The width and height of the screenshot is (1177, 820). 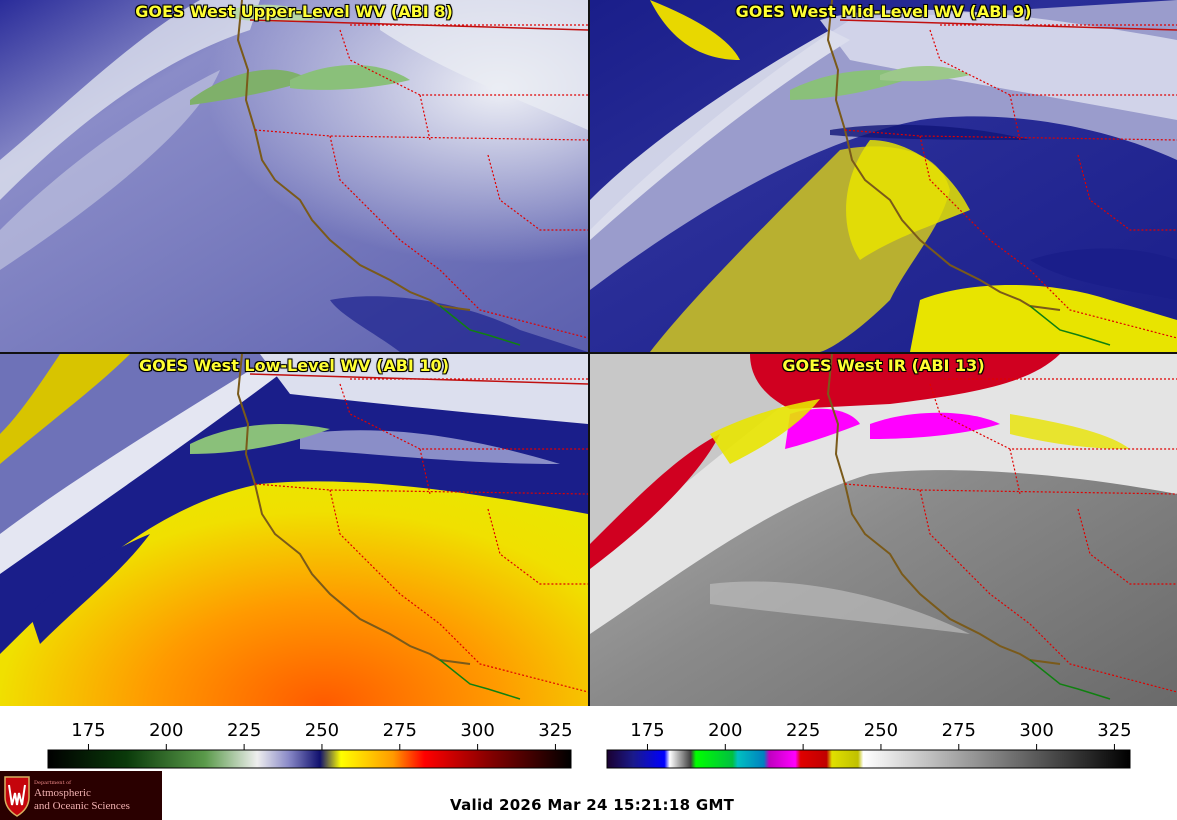 What do you see at coordinates (62, 793) in the screenshot?
I see `logo-line1: Atmospheric` at bounding box center [62, 793].